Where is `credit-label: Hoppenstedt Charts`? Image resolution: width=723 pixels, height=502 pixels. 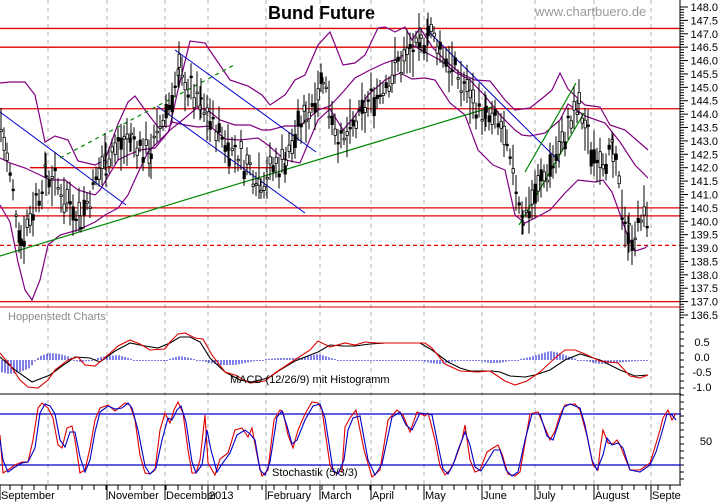
credit-label: Hoppenstedt Charts is located at coordinates (57, 317).